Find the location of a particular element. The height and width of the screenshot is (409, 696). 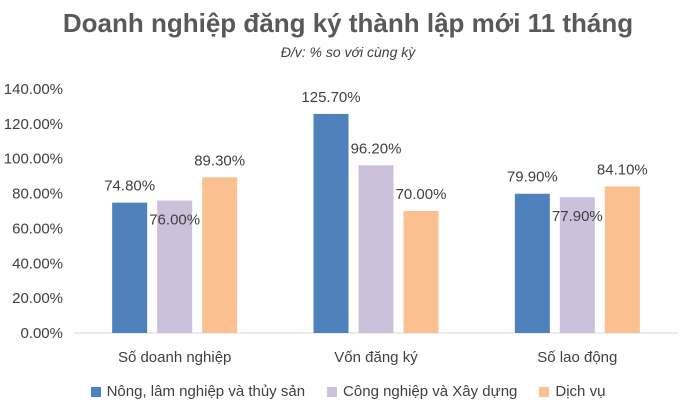

data-label: 74.80% is located at coordinates (129, 186).